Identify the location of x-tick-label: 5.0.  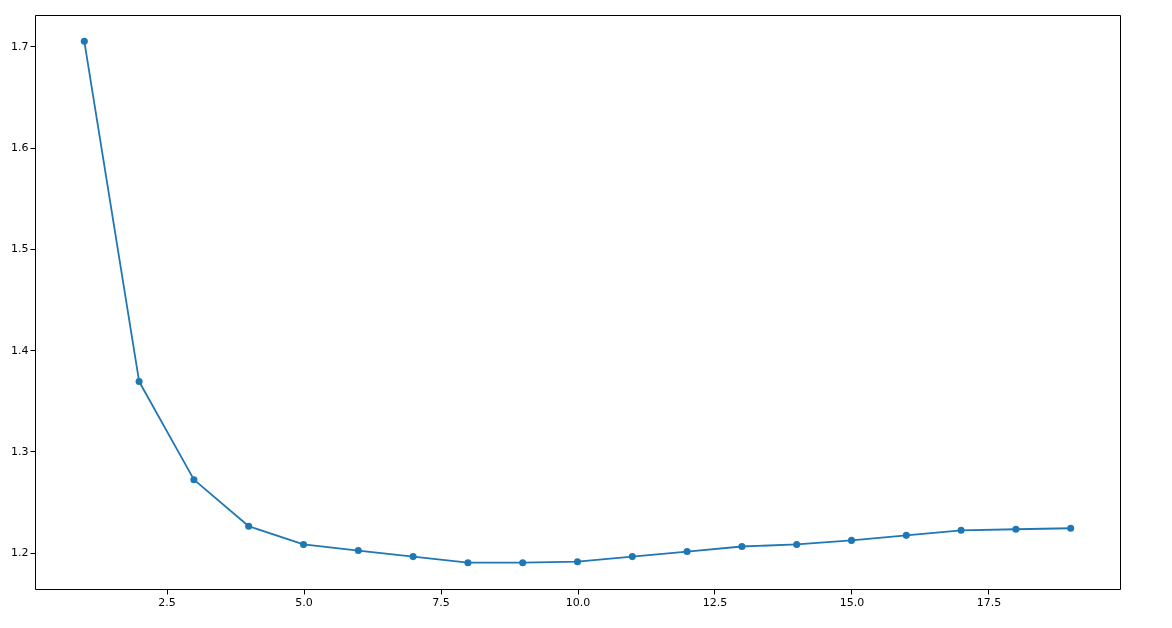
(304, 602).